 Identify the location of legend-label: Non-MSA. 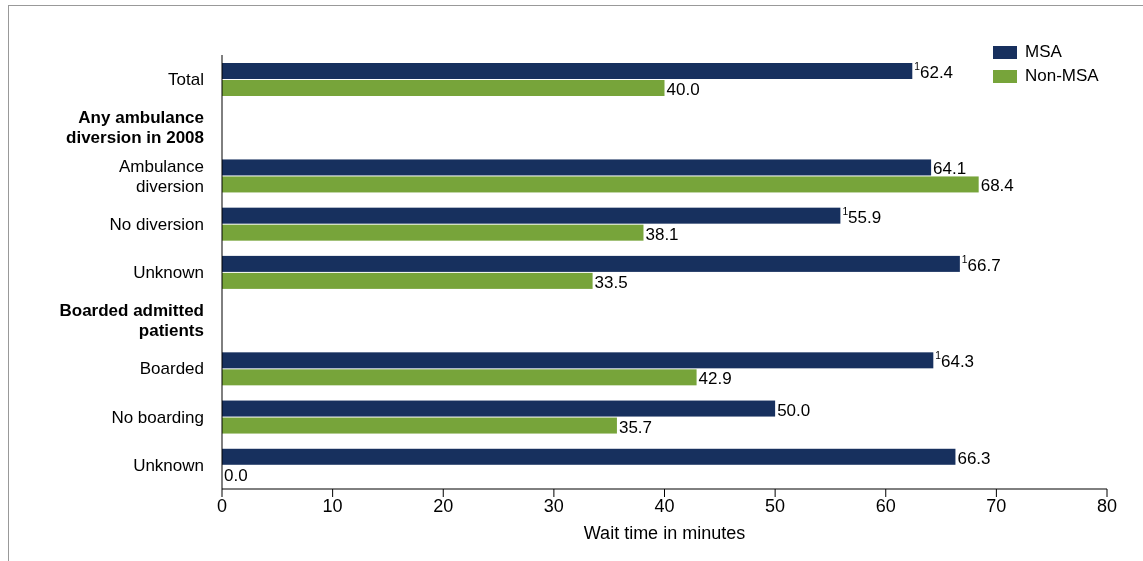
(1062, 76).